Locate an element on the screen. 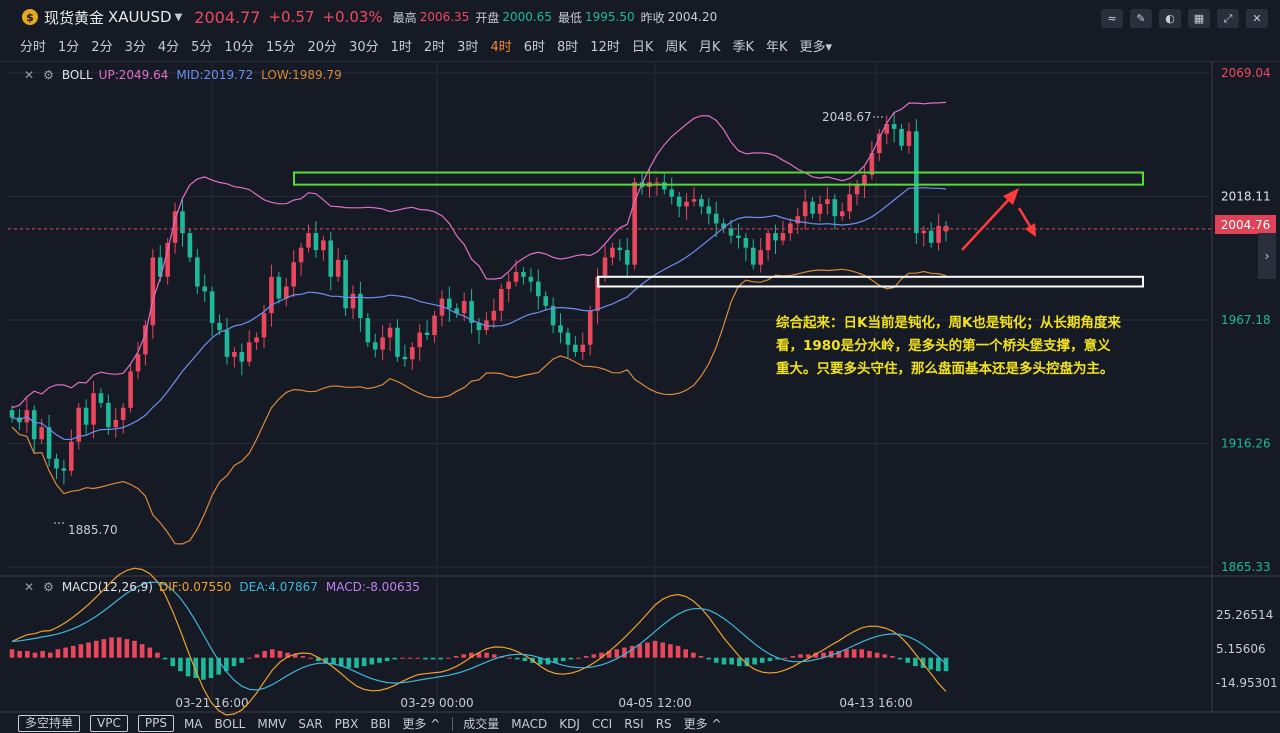 The height and width of the screenshot is (733, 1280). close-icon: ✕ is located at coordinates (1257, 18).